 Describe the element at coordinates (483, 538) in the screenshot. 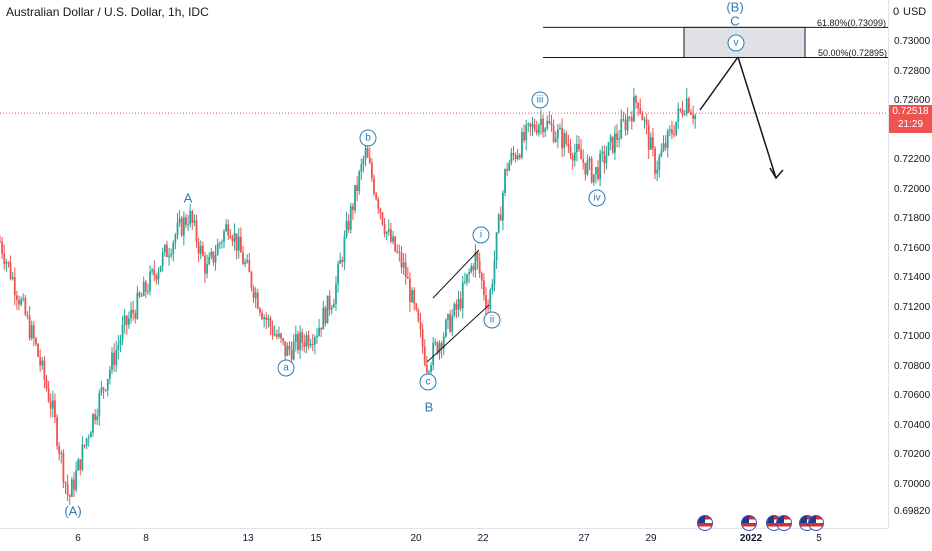

I see `time-tick-label: 22` at that location.